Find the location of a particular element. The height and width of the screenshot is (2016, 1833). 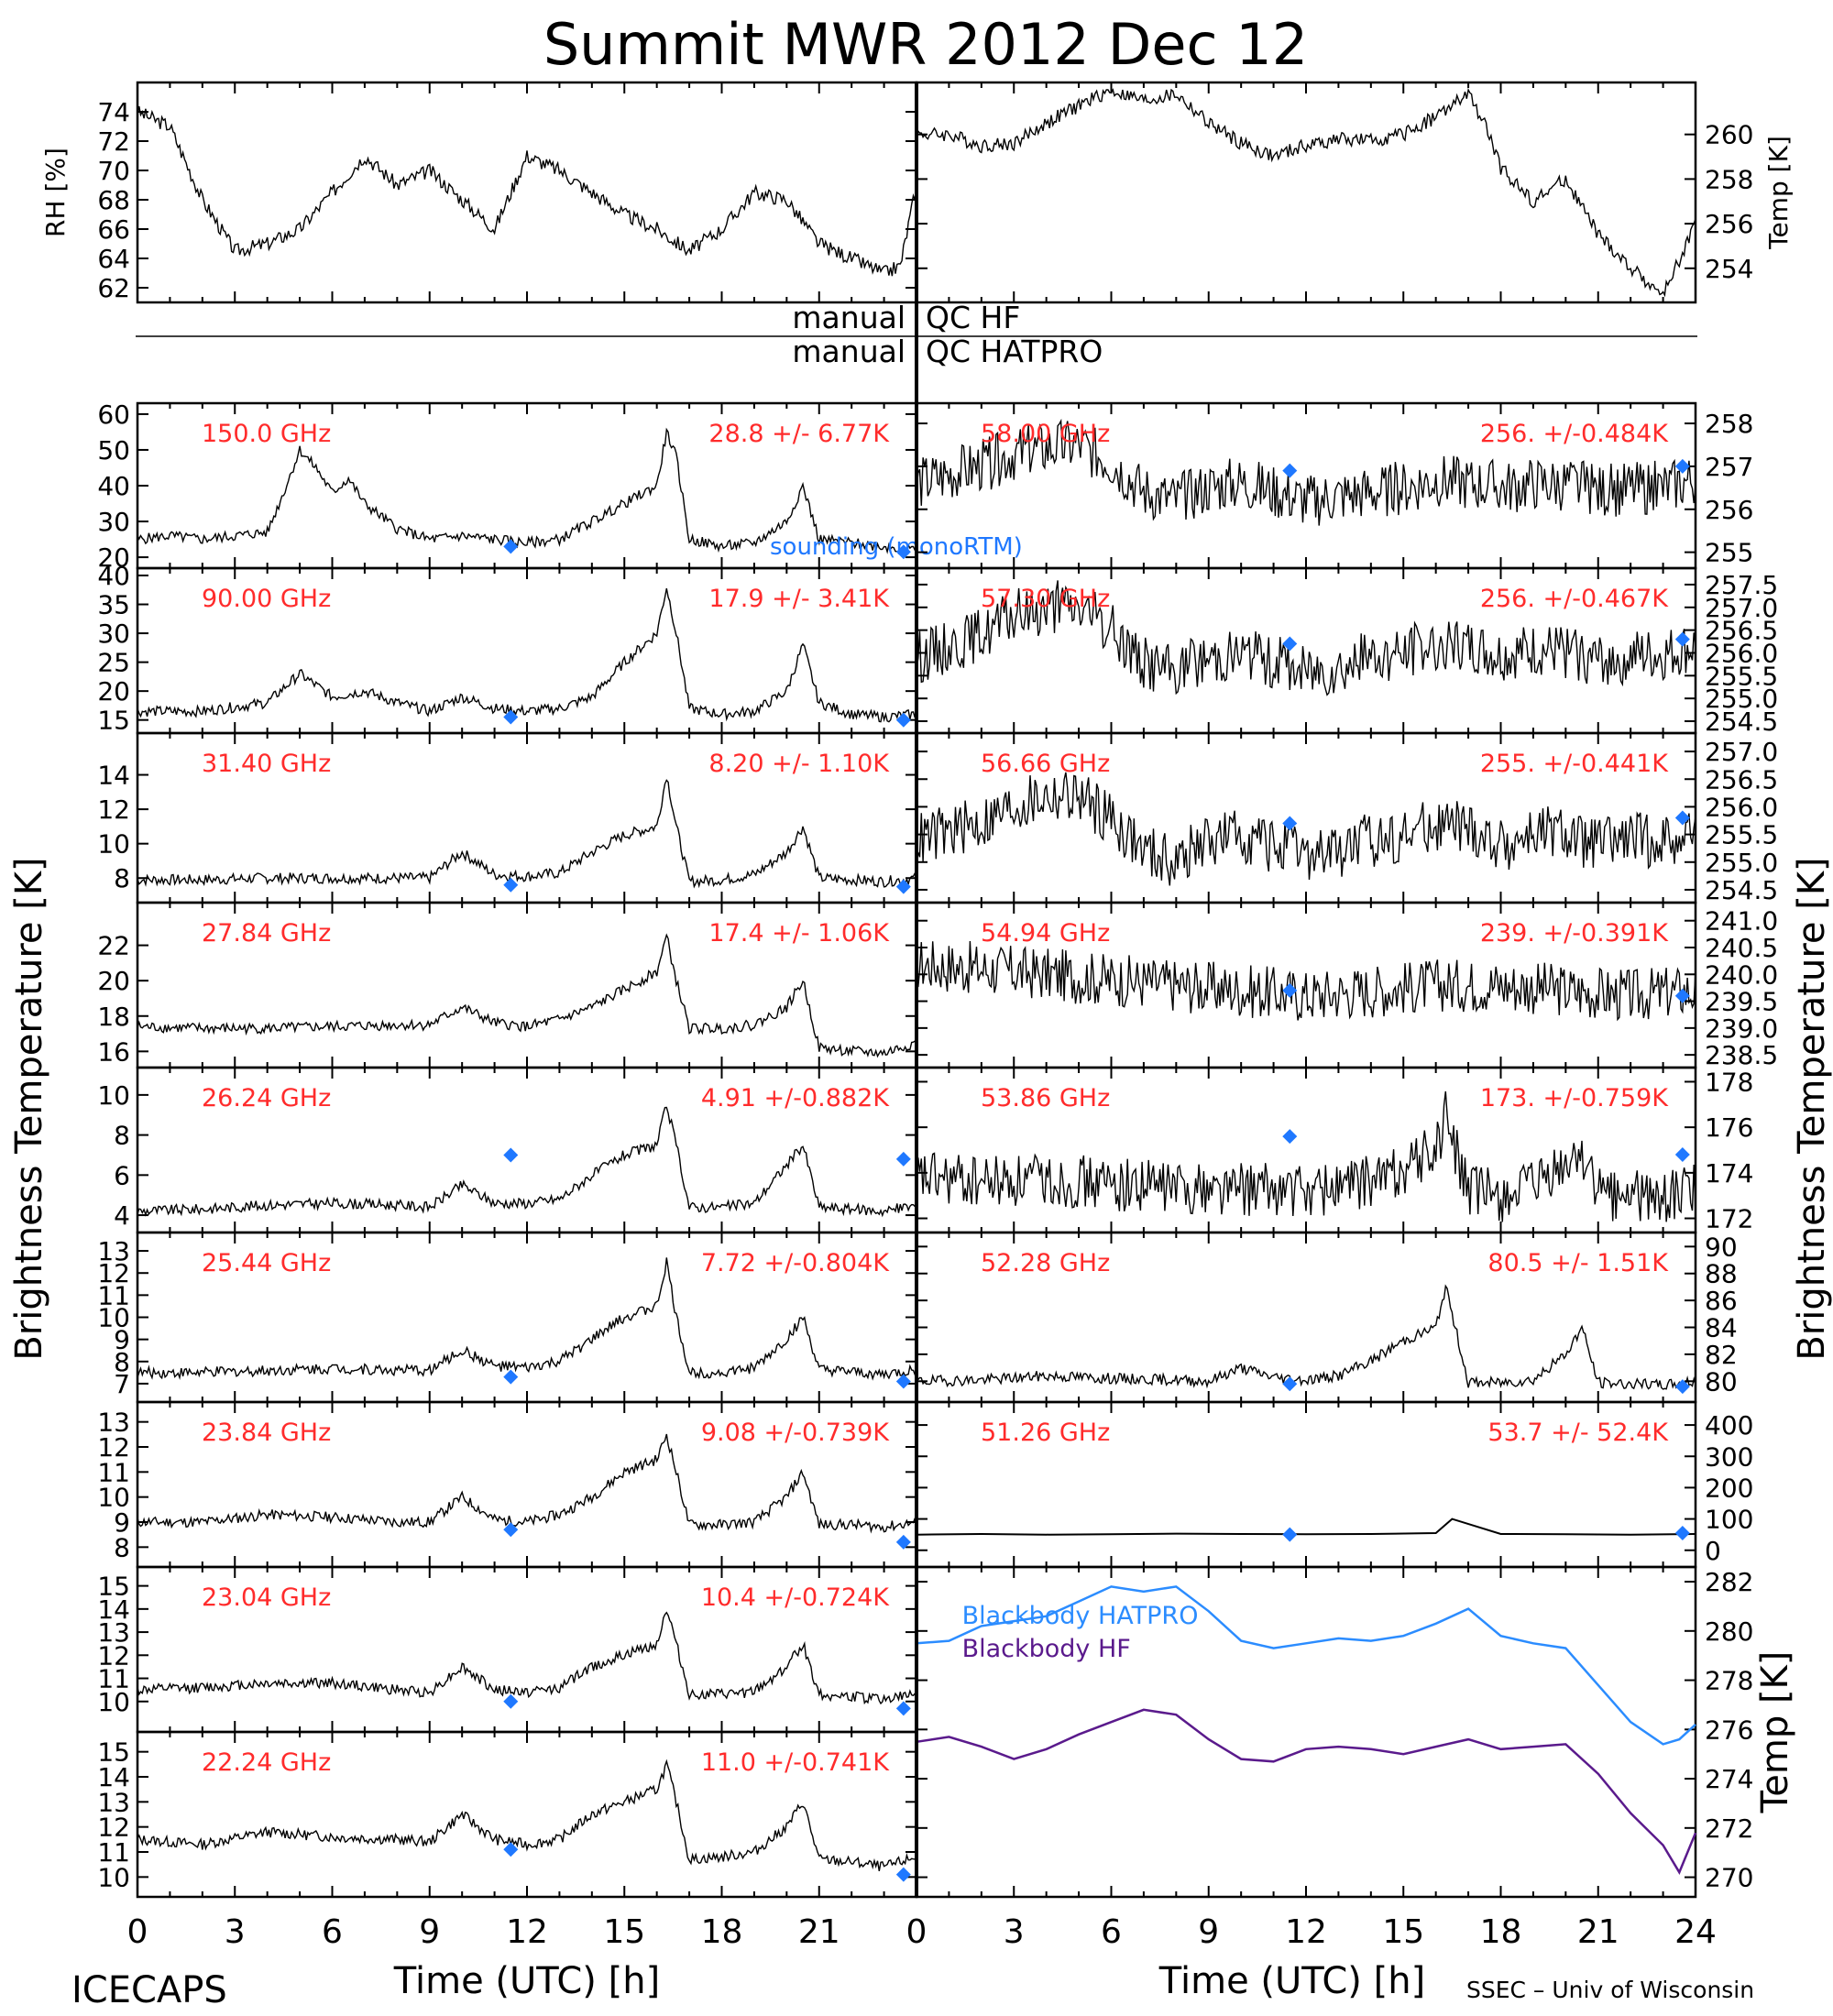

qc-hatpro-left: manual is located at coordinates (849, 351).